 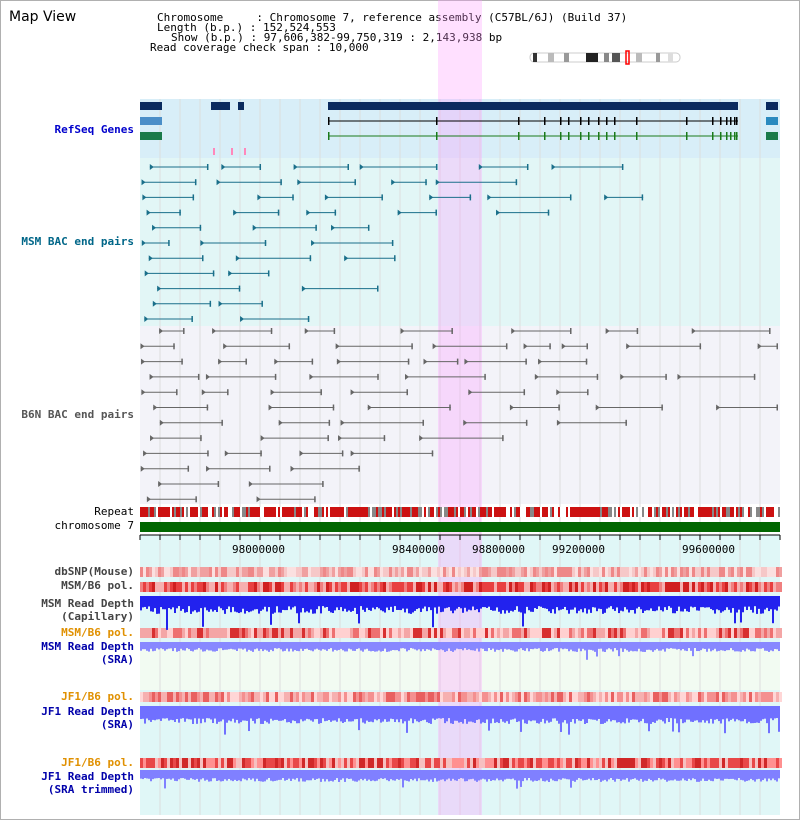 I want to click on refseq-gene-track, so click(x=459, y=128).